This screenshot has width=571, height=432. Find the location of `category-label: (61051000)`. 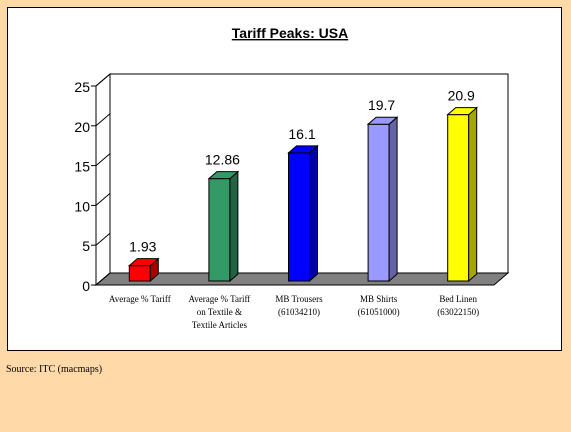

category-label: (61051000) is located at coordinates (379, 312).